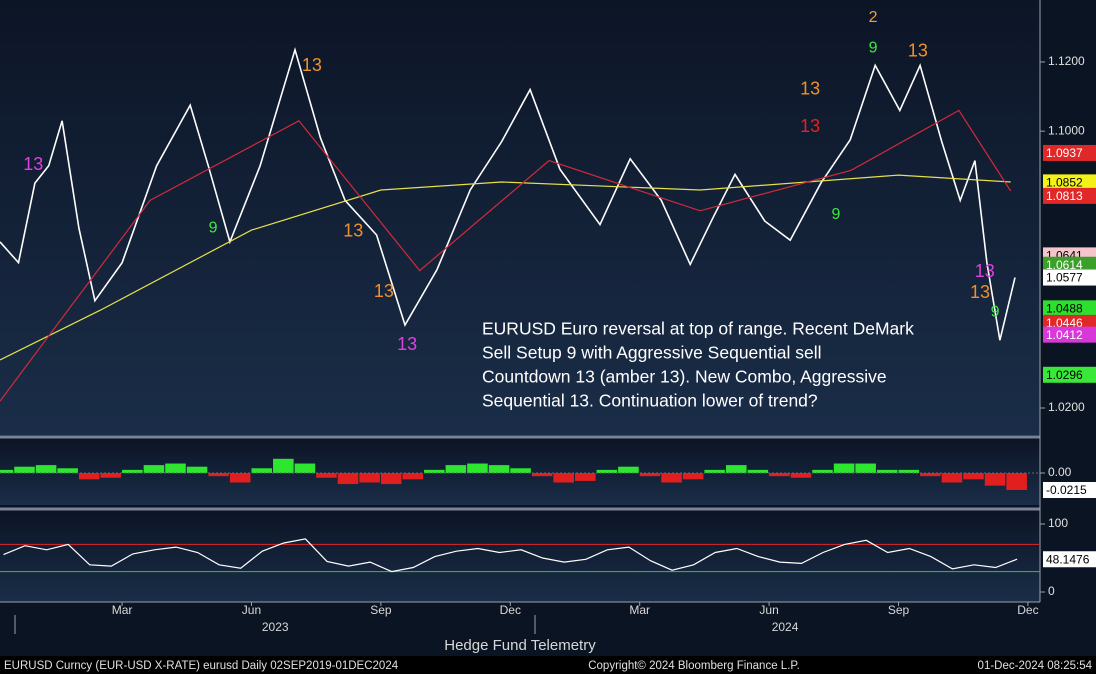 Image resolution: width=1096 pixels, height=674 pixels. What do you see at coordinates (1064, 323) in the screenshot?
I see `price-tag-label: 1.0446` at bounding box center [1064, 323].